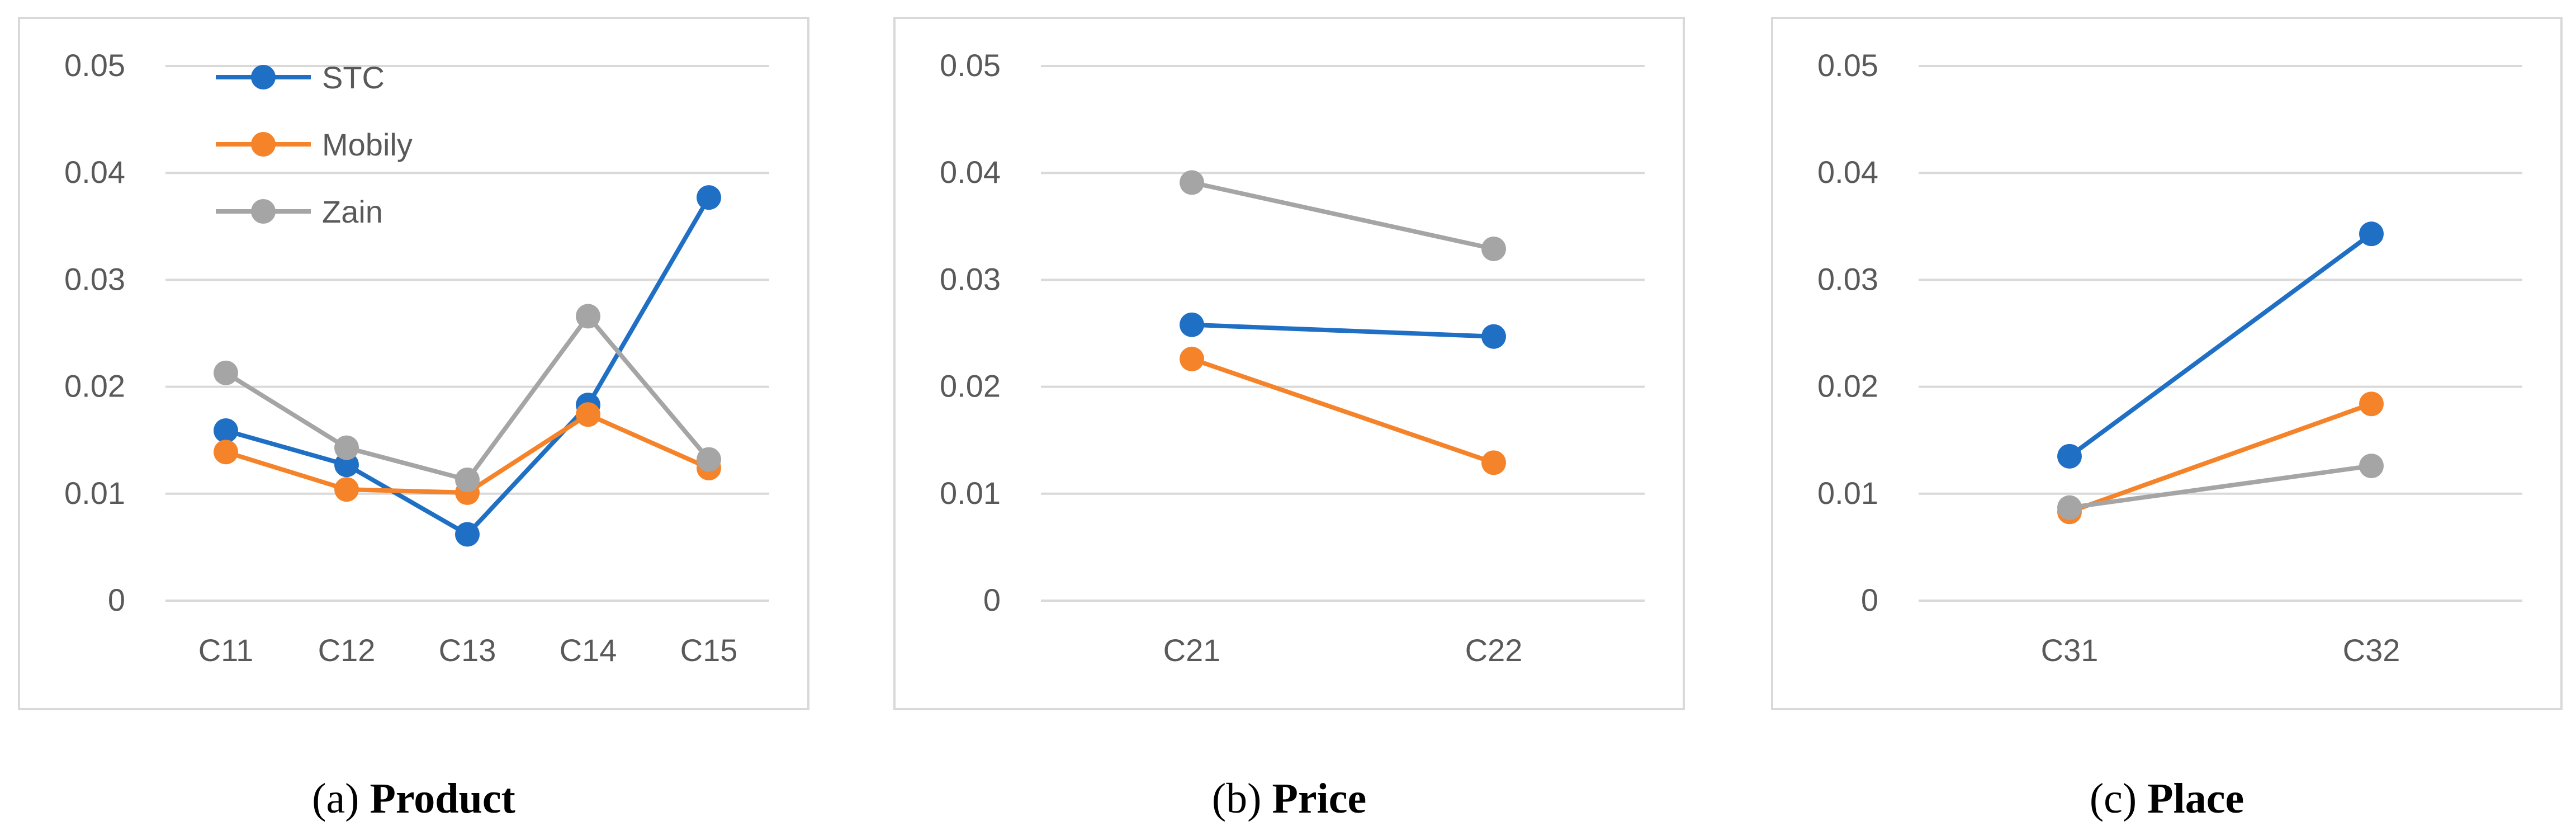 This screenshot has height=840, width=2576. I want to click on x-tick-label: C21, so click(1192, 650).